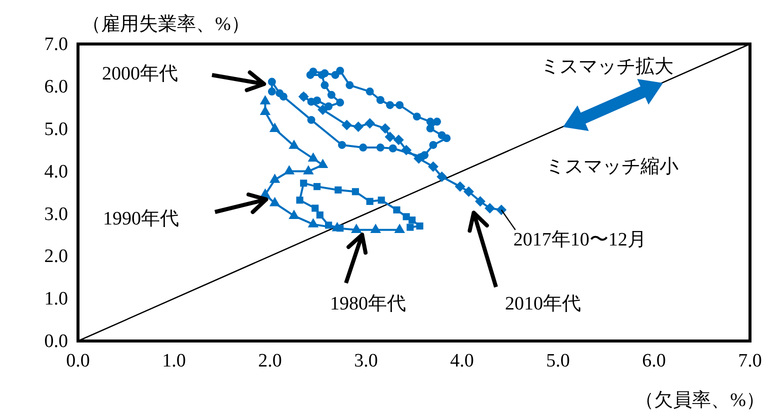  Describe the element at coordinates (174, 361) in the screenshot. I see `x-tick-label: 1.0` at that location.